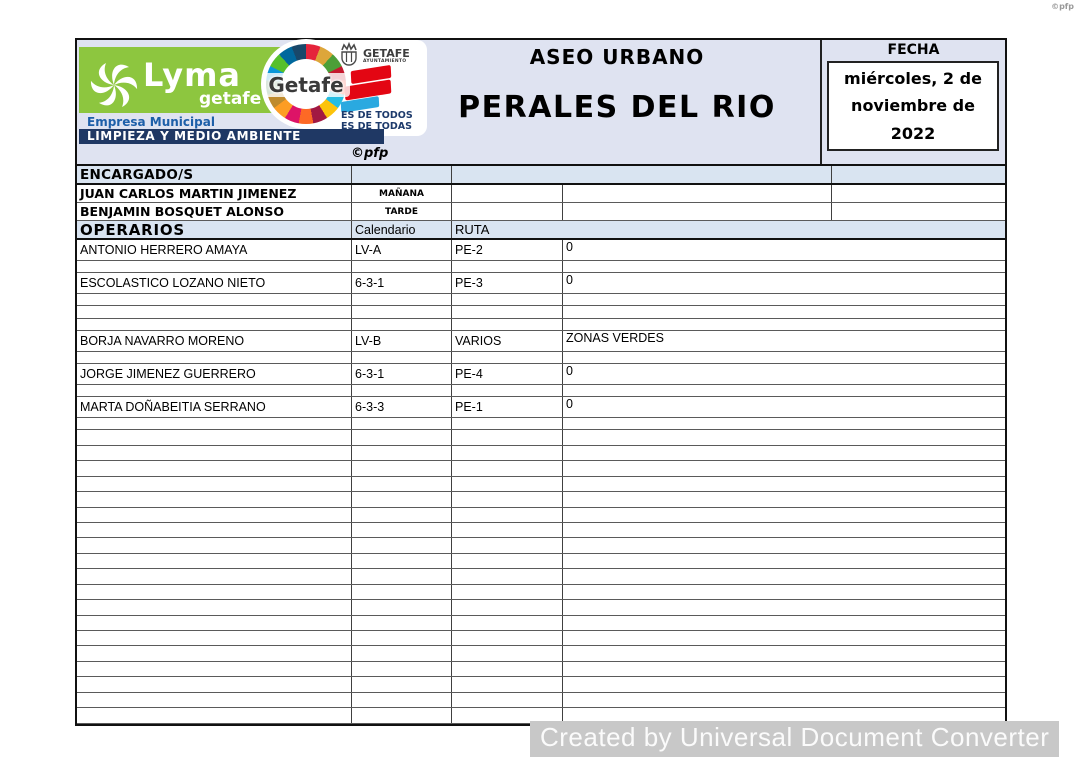 The height and width of the screenshot is (764, 1080). I want to click on encargado-name: BENJAMIN BOSQUET ALONSO, so click(214, 211).